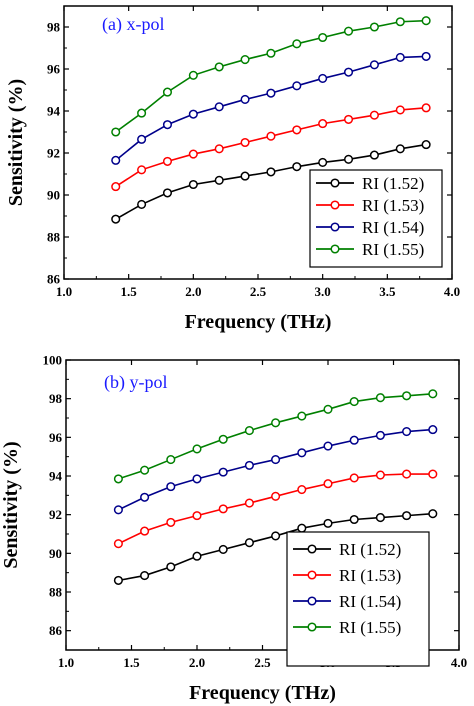 This screenshot has width=474, height=706. Describe the element at coordinates (193, 291) in the screenshot. I see `x-tick-label: 2.0` at that location.